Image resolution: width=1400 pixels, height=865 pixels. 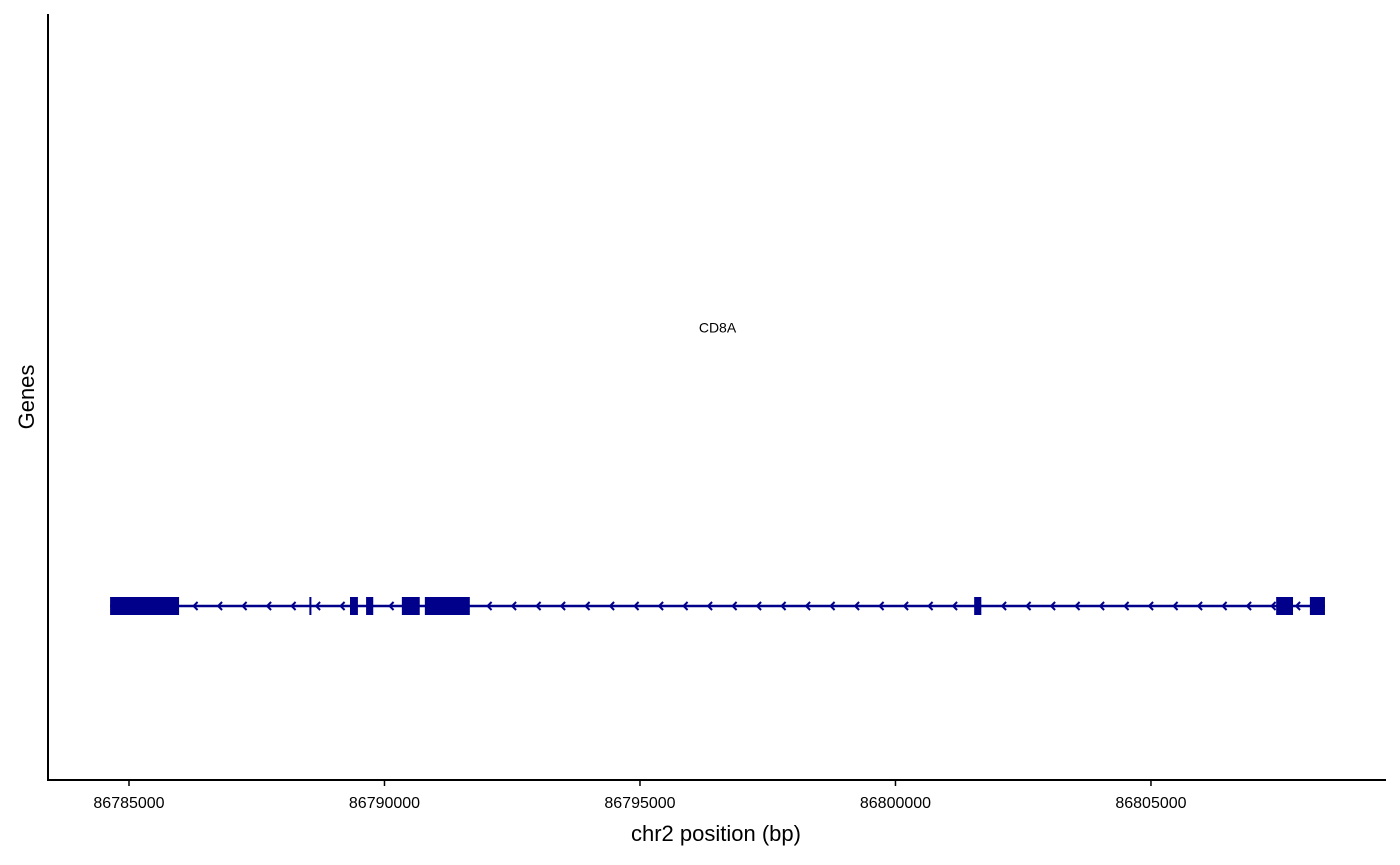 What do you see at coordinates (895, 803) in the screenshot?
I see `x-tick-label: 86800000` at bounding box center [895, 803].